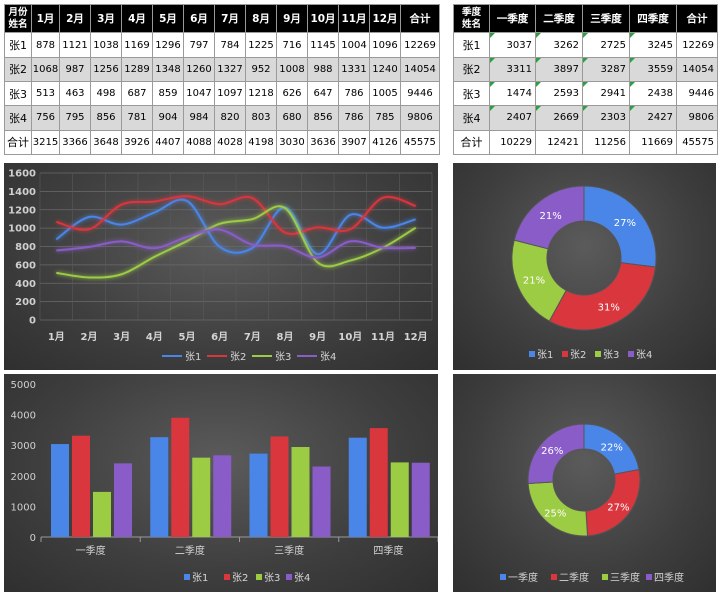  I want to click on table-row: 张1 3037 3262 2725 3245 12269, so click(585, 45).